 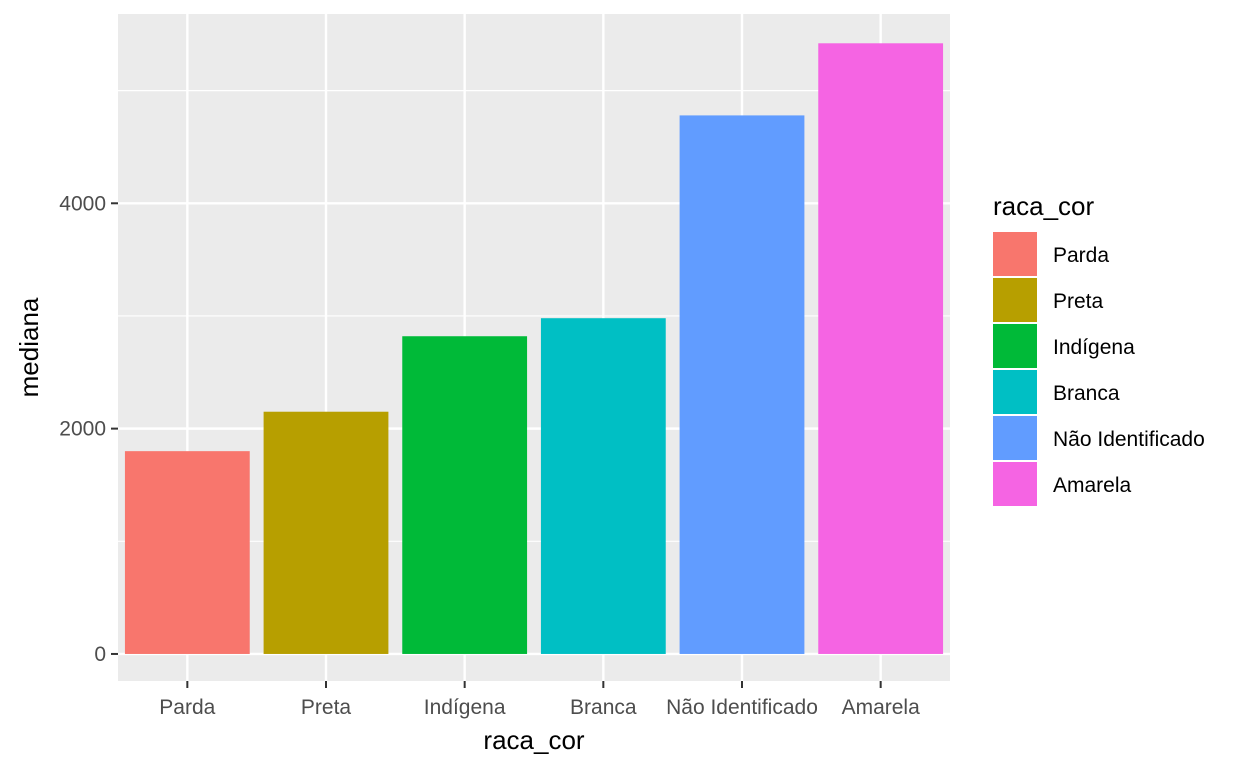 I want to click on bar-ind-gena, so click(x=465, y=495).